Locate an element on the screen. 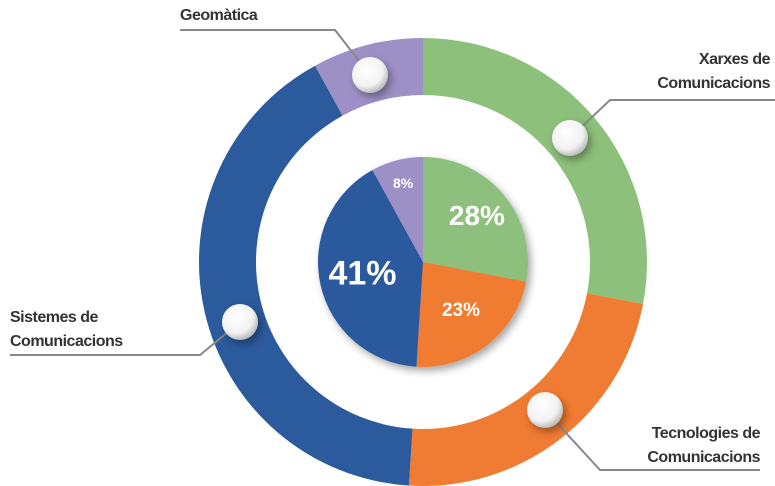 The height and width of the screenshot is (486, 775). value-label: 8% is located at coordinates (403, 183).